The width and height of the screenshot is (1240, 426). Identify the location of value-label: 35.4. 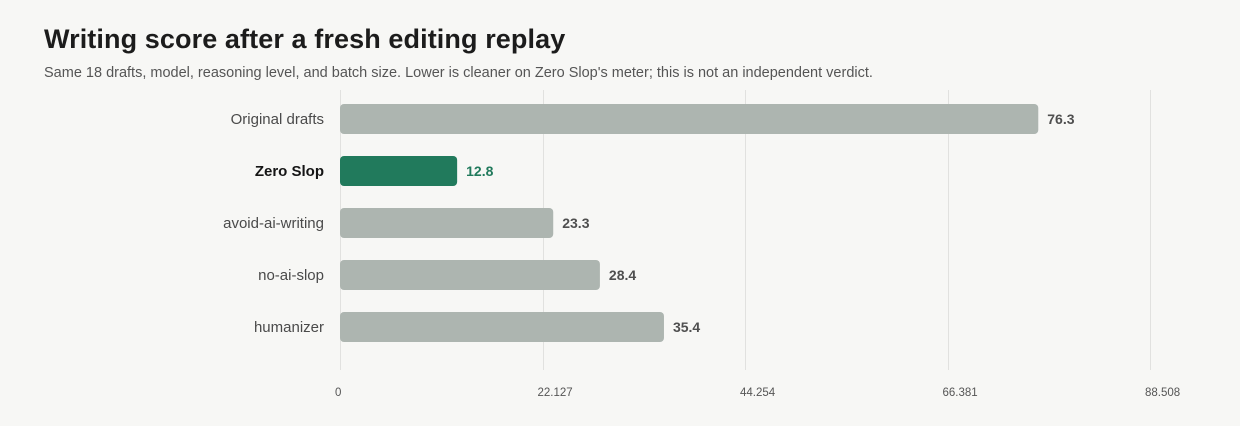
(686, 327).